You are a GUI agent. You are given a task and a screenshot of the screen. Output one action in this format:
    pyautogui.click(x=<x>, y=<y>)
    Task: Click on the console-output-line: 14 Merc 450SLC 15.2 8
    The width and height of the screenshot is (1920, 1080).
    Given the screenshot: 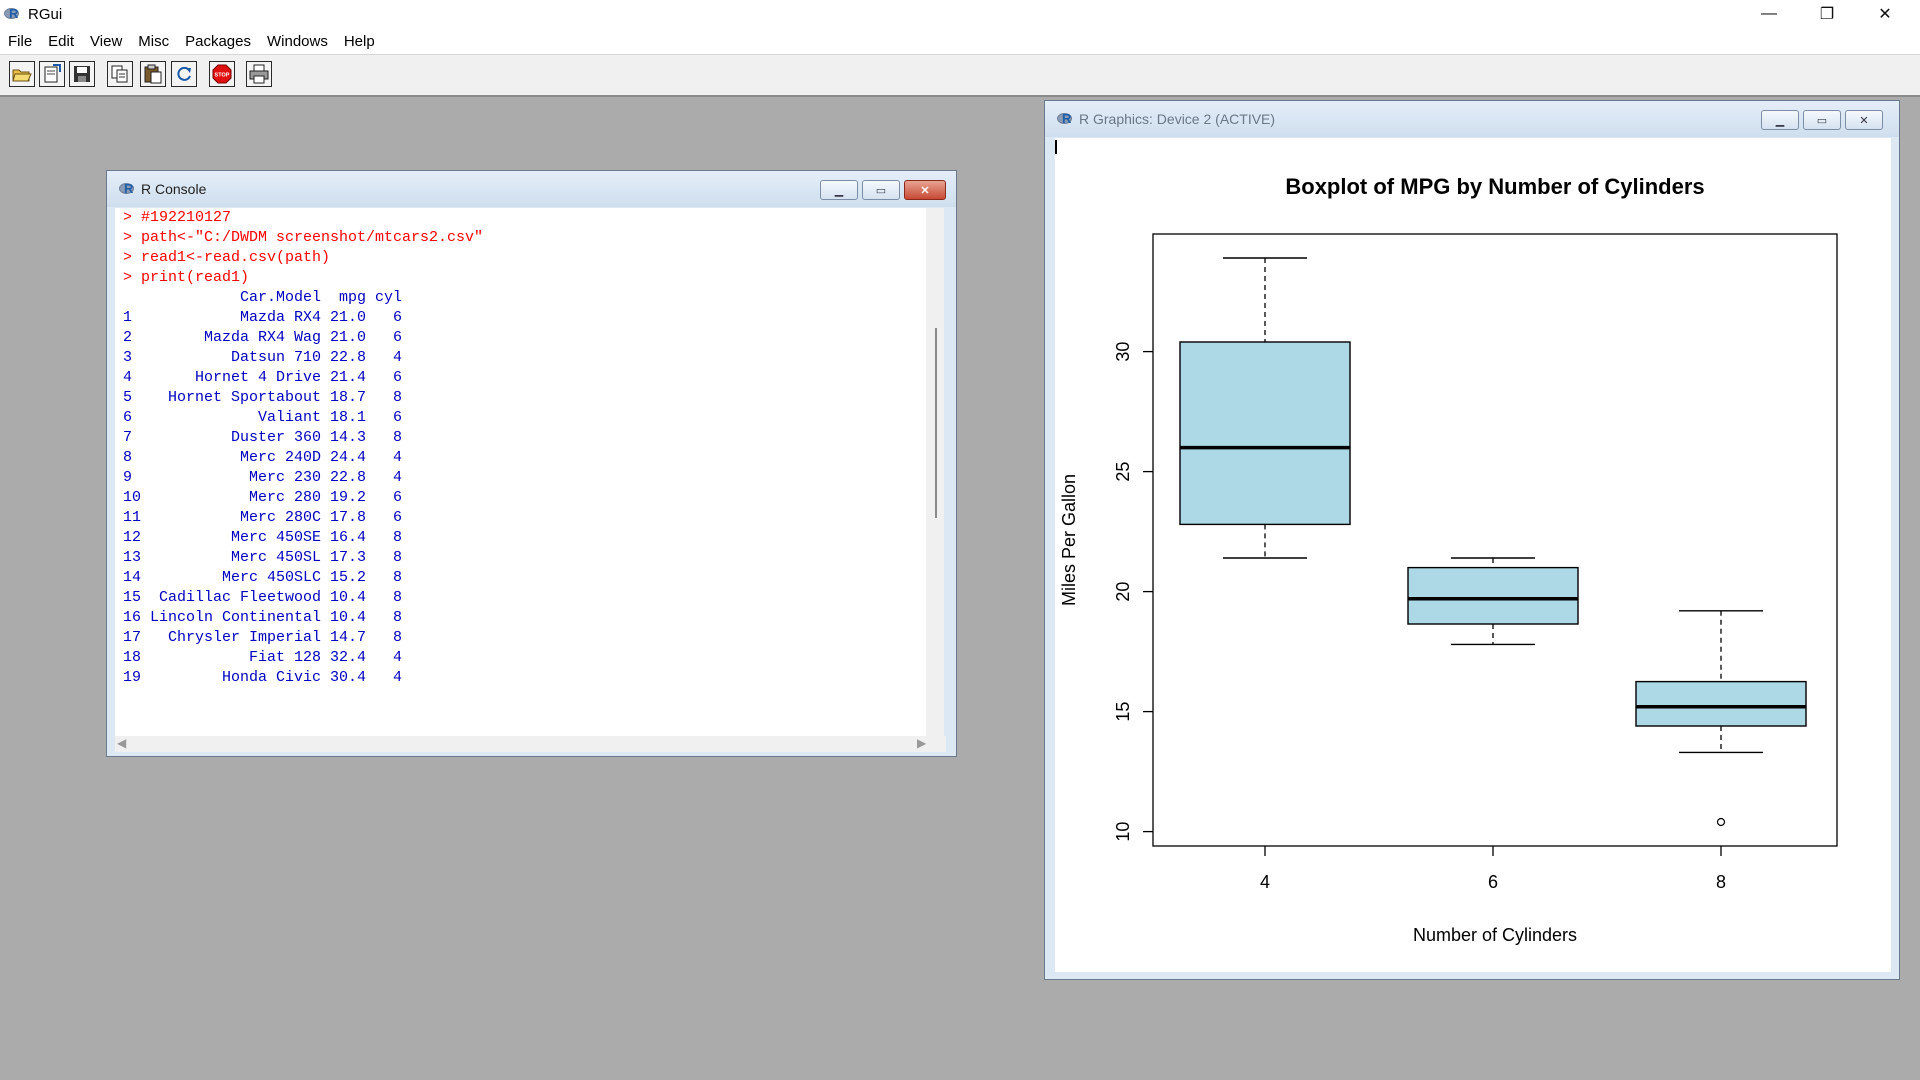 What is the action you would take?
    pyautogui.click(x=263, y=577)
    